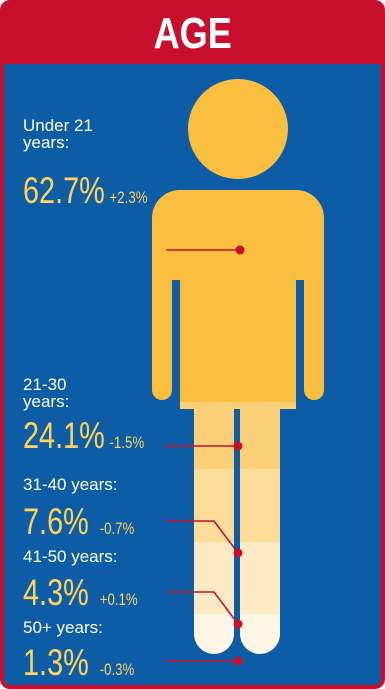 Image resolution: width=385 pixels, height=689 pixels. I want to click on category-text: Under 21 years:, so click(58, 134).